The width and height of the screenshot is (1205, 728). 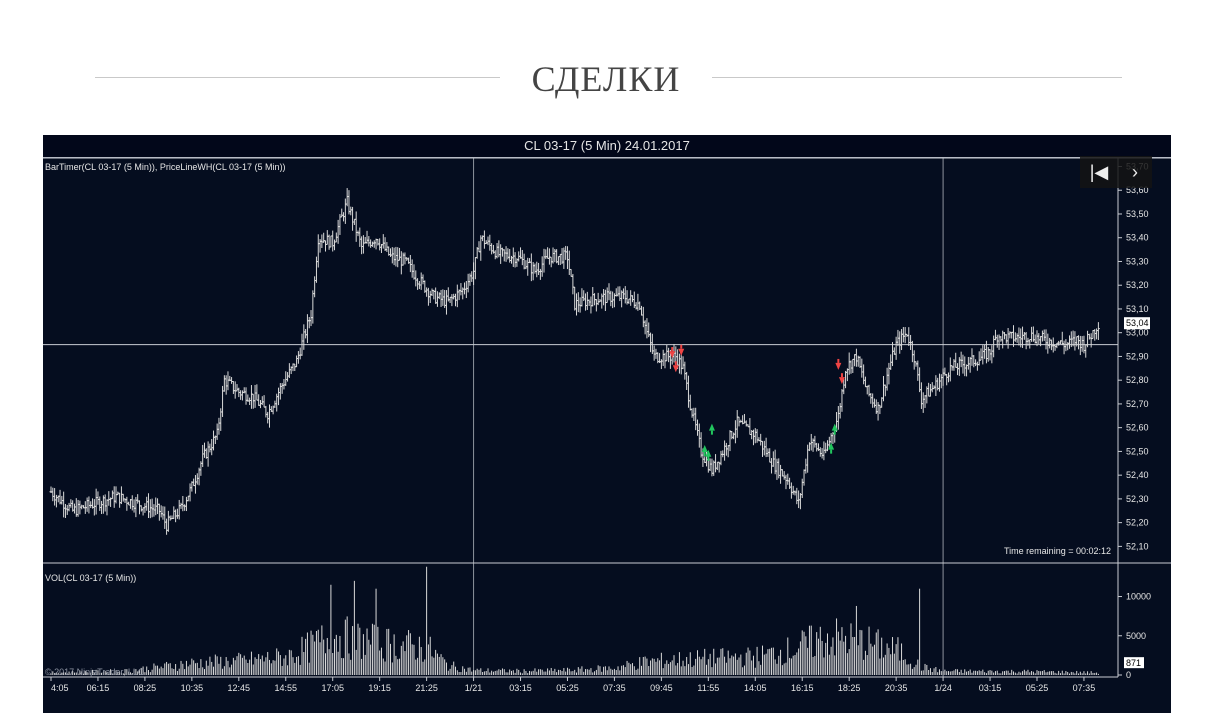 I want to click on chevron-right-icon: ›, so click(x=1135, y=172).